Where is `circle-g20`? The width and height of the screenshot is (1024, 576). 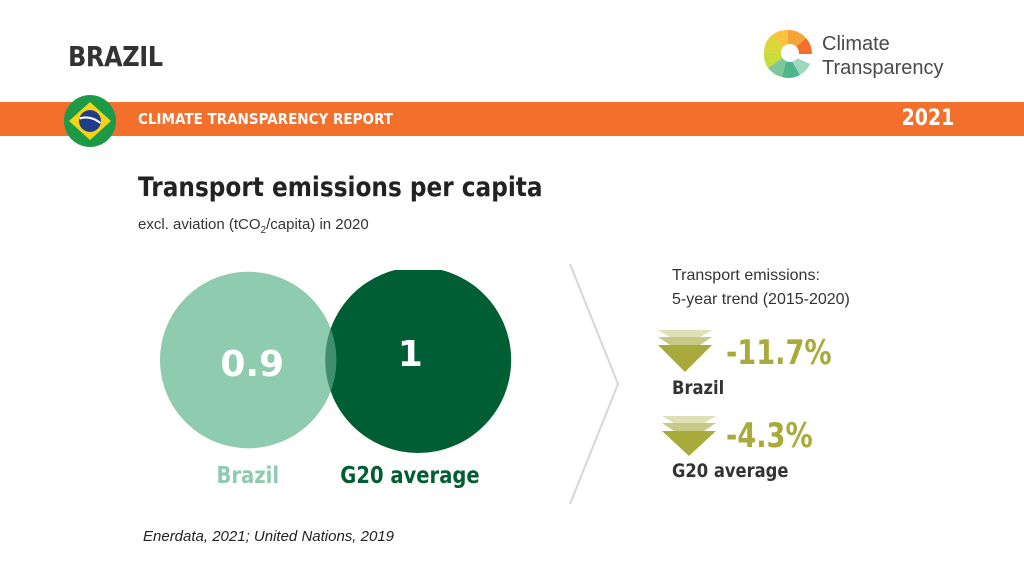 circle-g20 is located at coordinates (418, 361).